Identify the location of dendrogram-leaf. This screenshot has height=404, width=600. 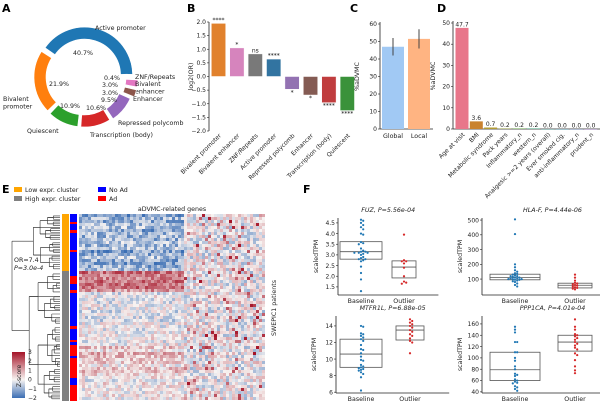
(56, 244).